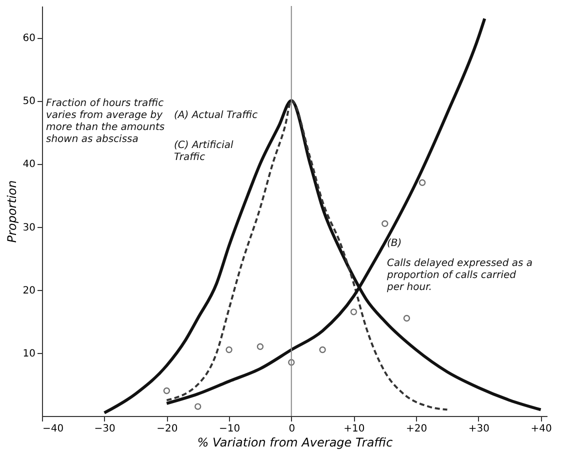 The width and height of the screenshot is (587, 470). What do you see at coordinates (29, 290) in the screenshot?
I see `y-tick-label: 20` at bounding box center [29, 290].